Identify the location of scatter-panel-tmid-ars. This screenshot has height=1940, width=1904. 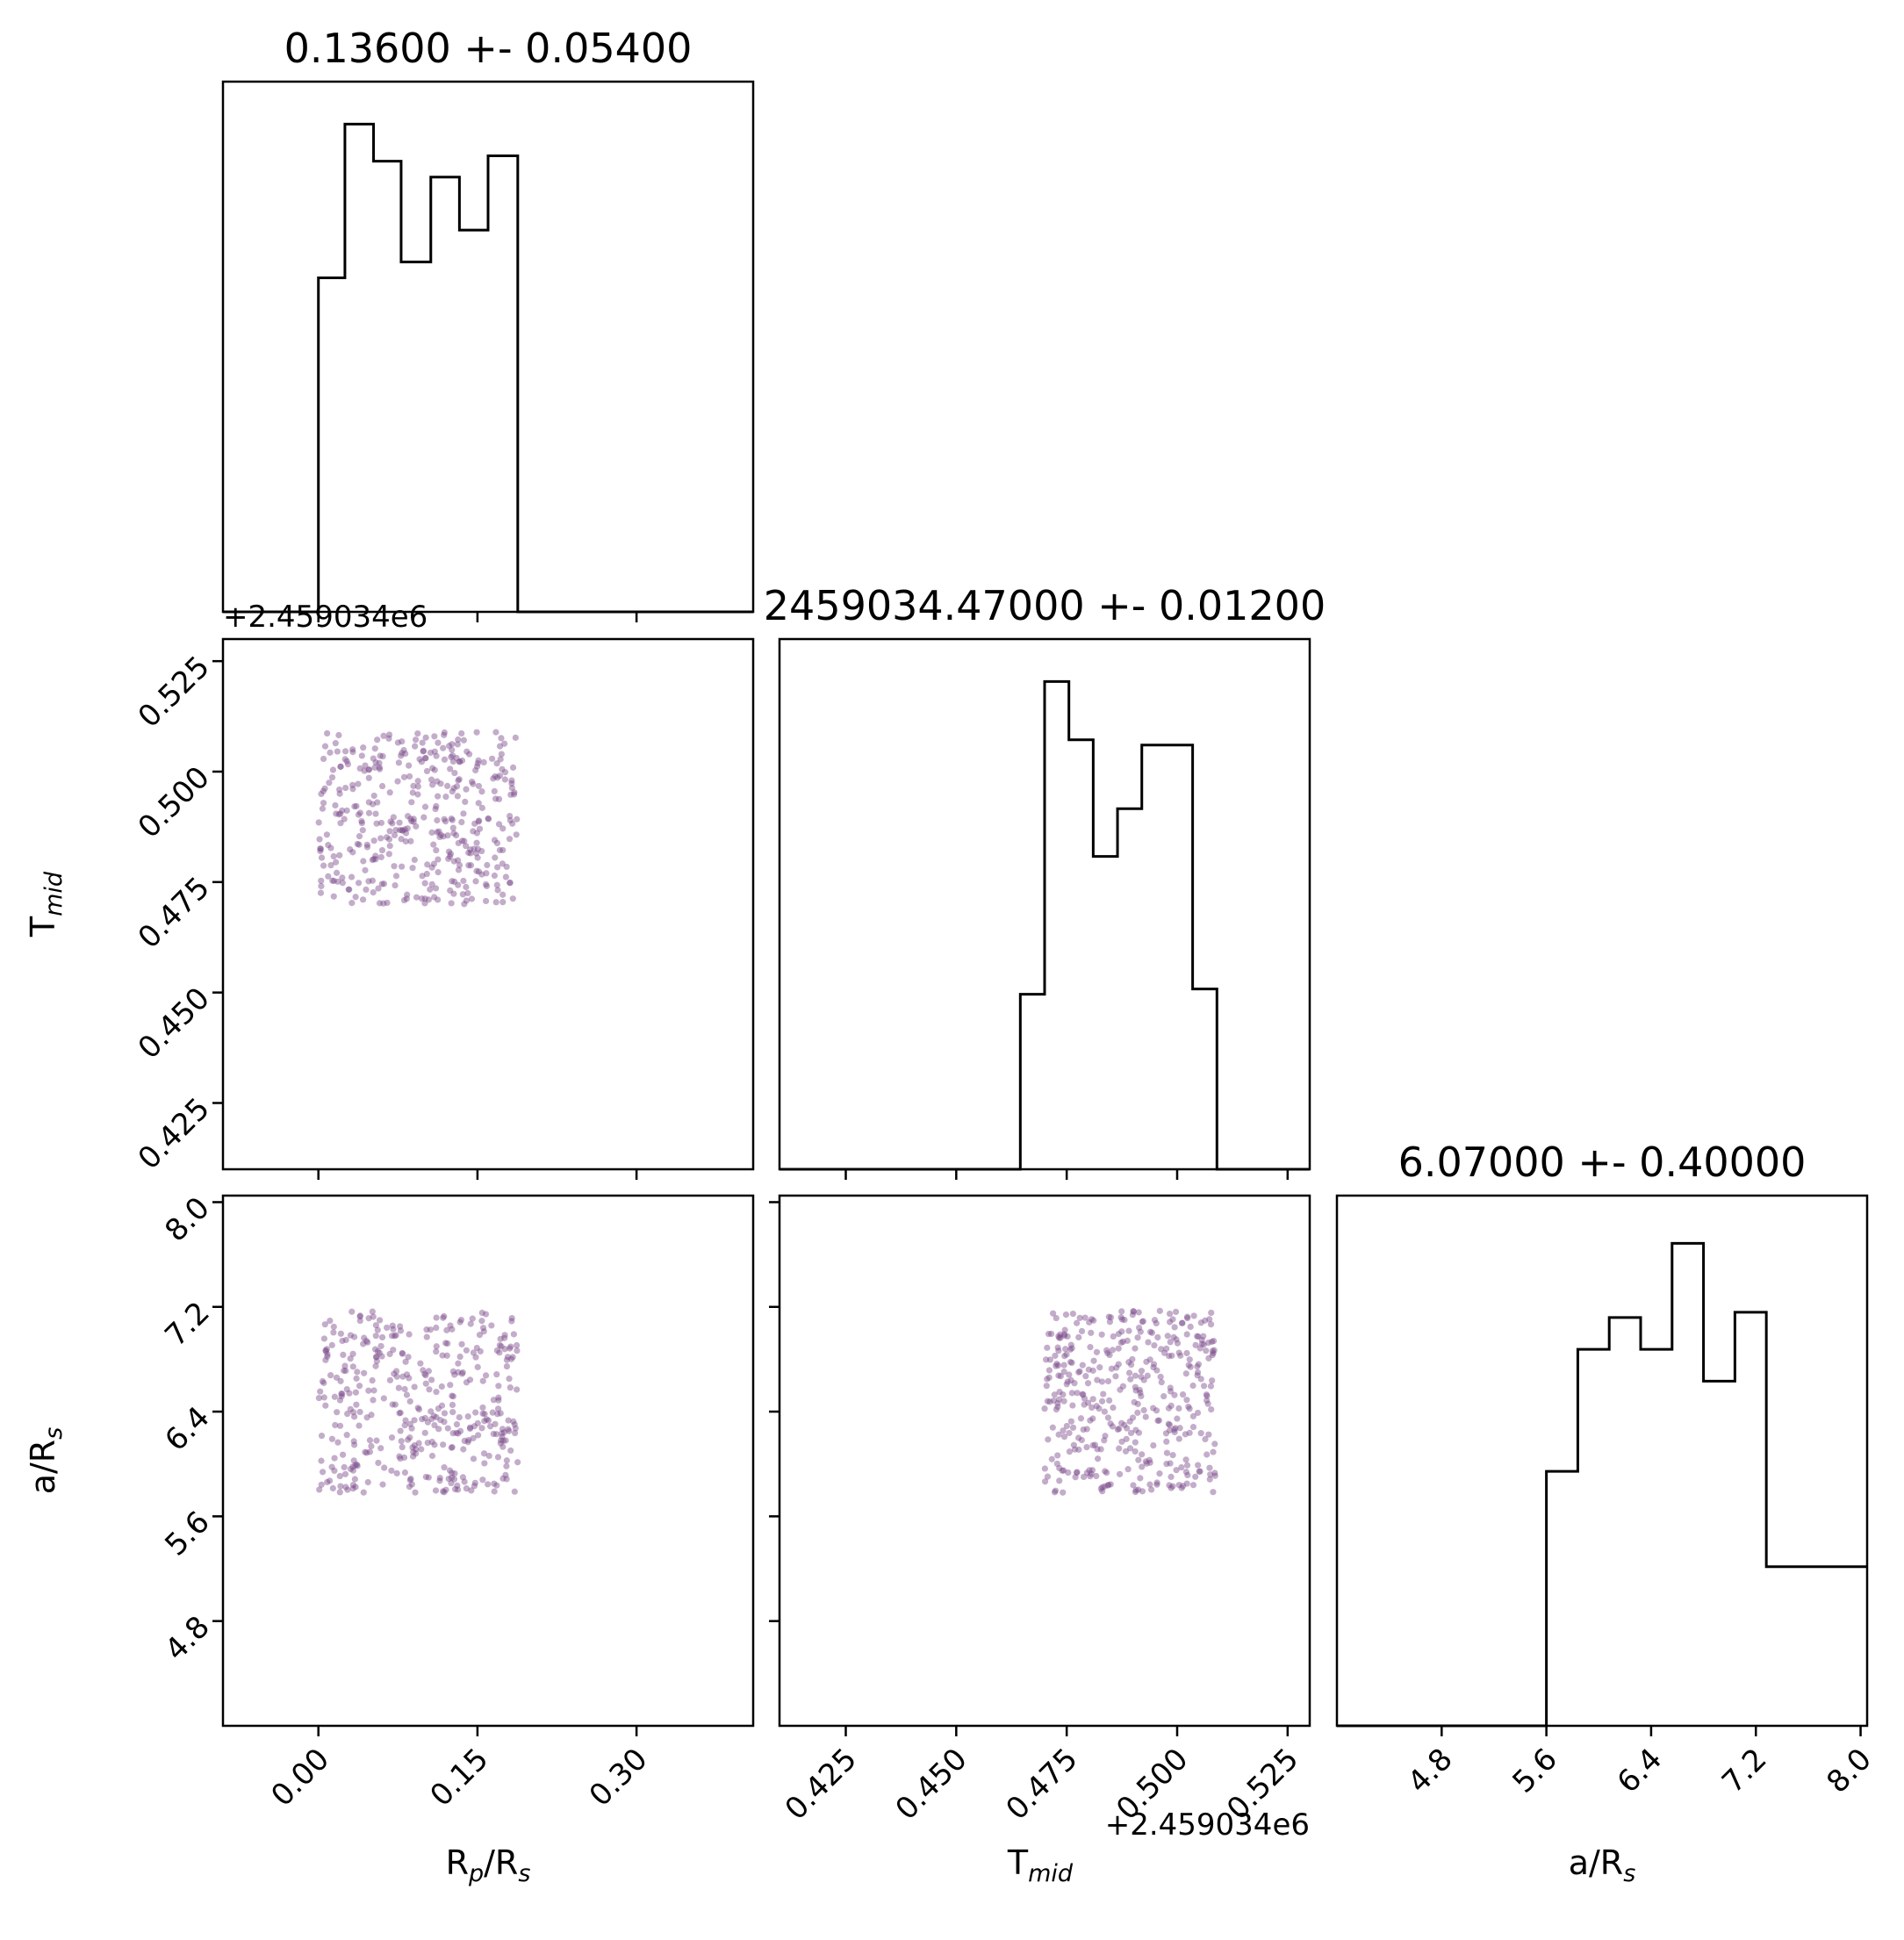
(1040, 1465).